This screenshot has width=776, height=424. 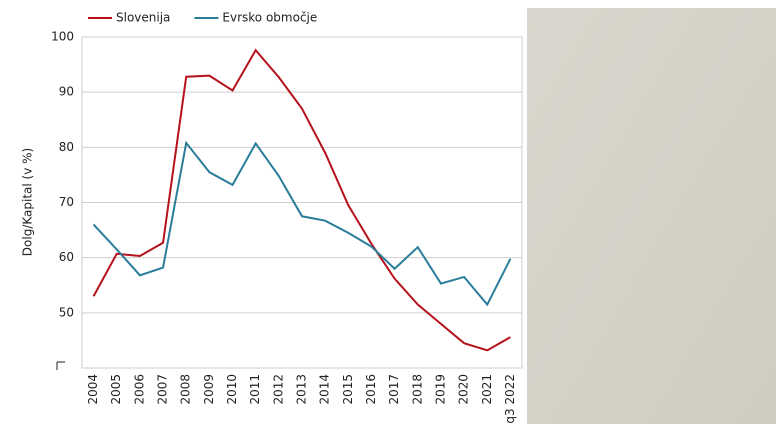 What do you see at coordinates (371, 389) in the screenshot?
I see `x-tick-label: 2016` at bounding box center [371, 389].